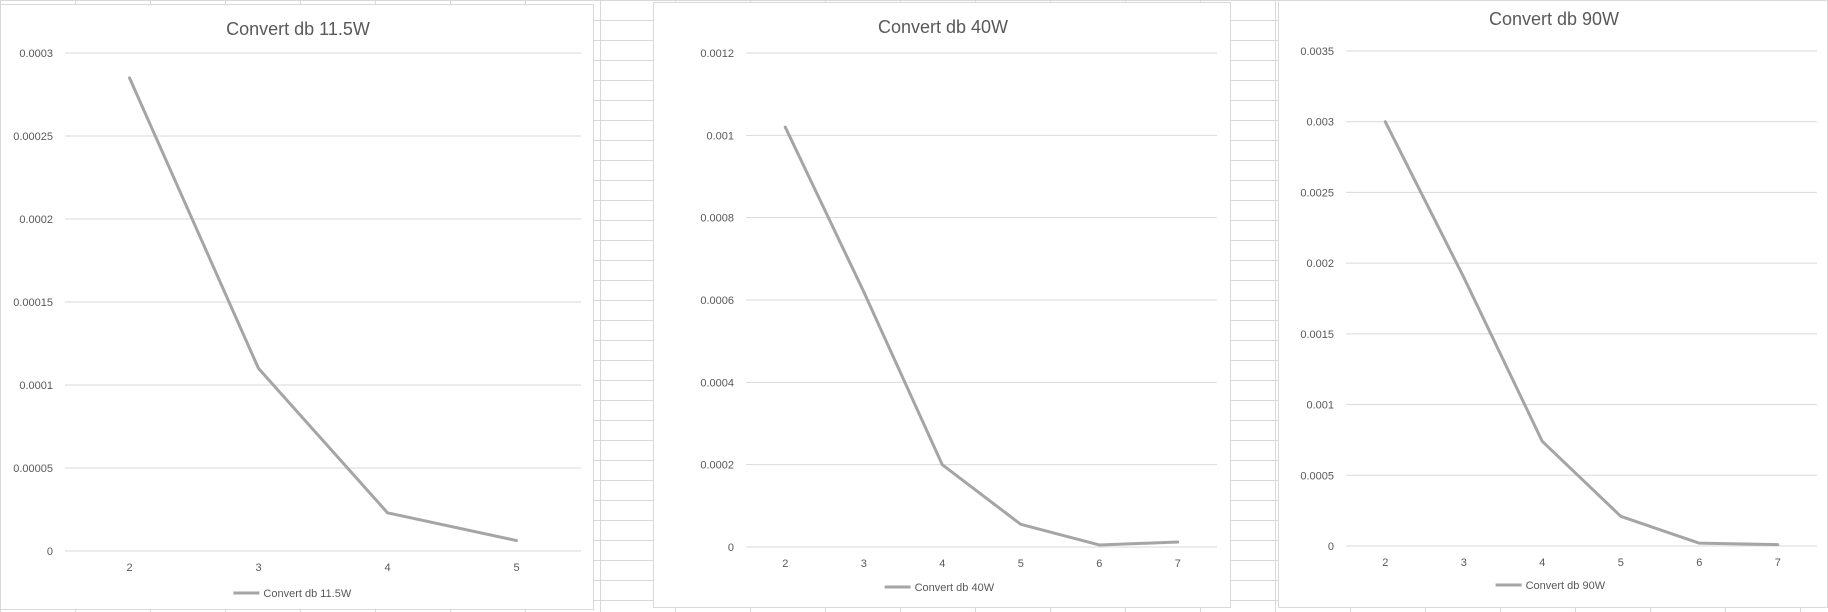 The height and width of the screenshot is (612, 1828). I want to click on y-tick-label: 0.0005, so click(1317, 476).